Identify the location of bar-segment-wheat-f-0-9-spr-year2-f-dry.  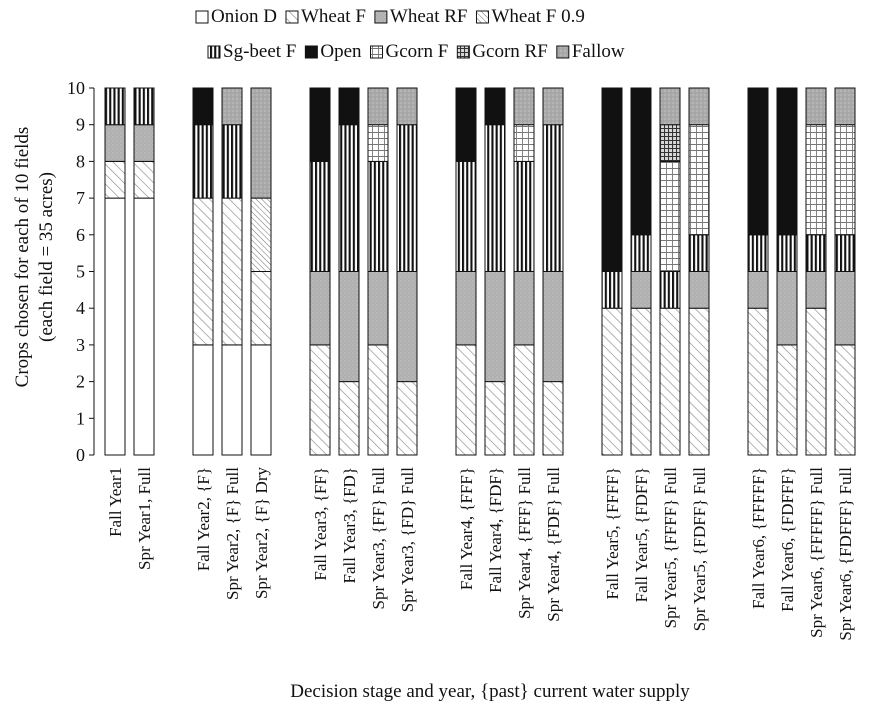
(261, 235).